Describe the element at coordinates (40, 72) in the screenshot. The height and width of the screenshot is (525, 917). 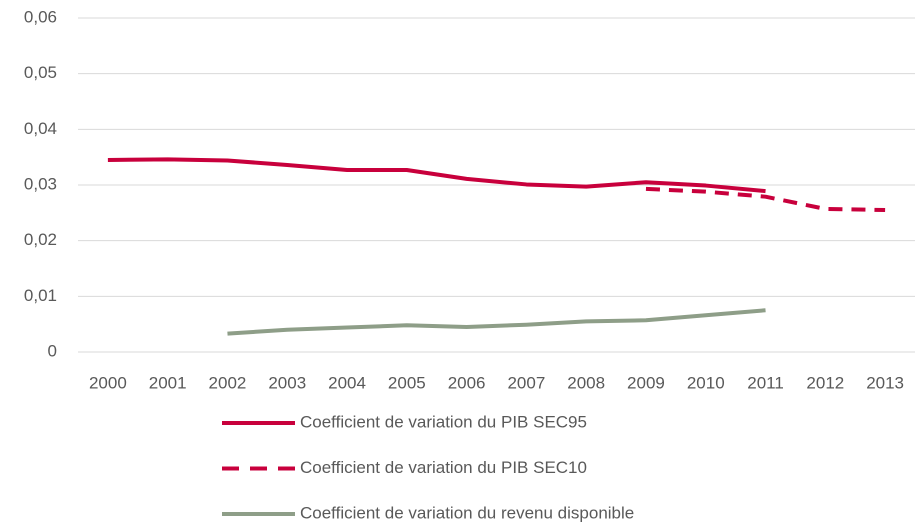
I see `y-tick-label: 0,05` at that location.